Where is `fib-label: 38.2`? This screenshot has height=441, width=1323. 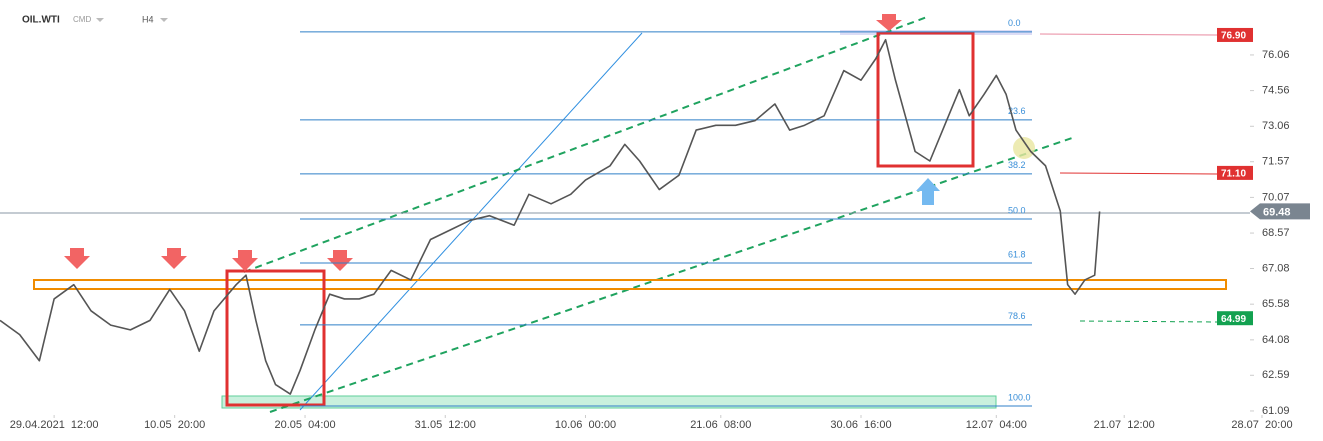
fib-label: 38.2 is located at coordinates (1017, 165).